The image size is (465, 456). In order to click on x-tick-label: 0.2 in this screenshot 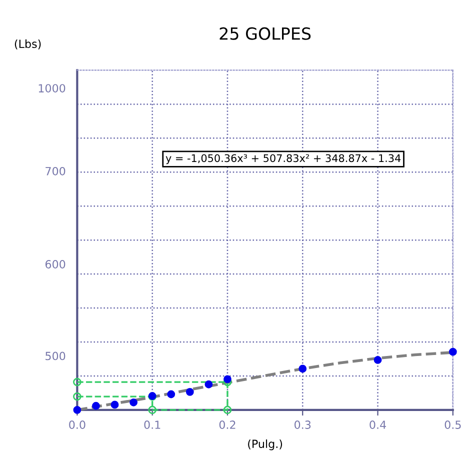, I will do `click(227, 424)`.